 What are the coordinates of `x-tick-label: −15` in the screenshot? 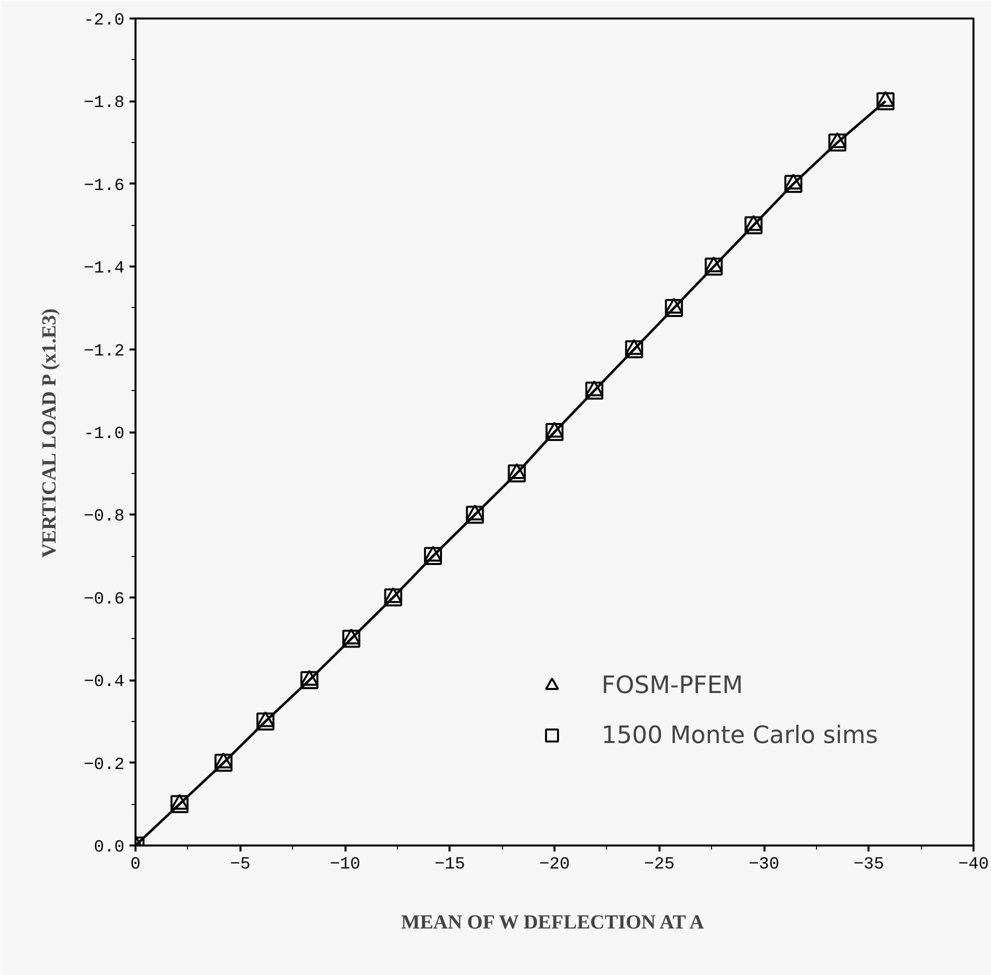 It's located at (450, 865).